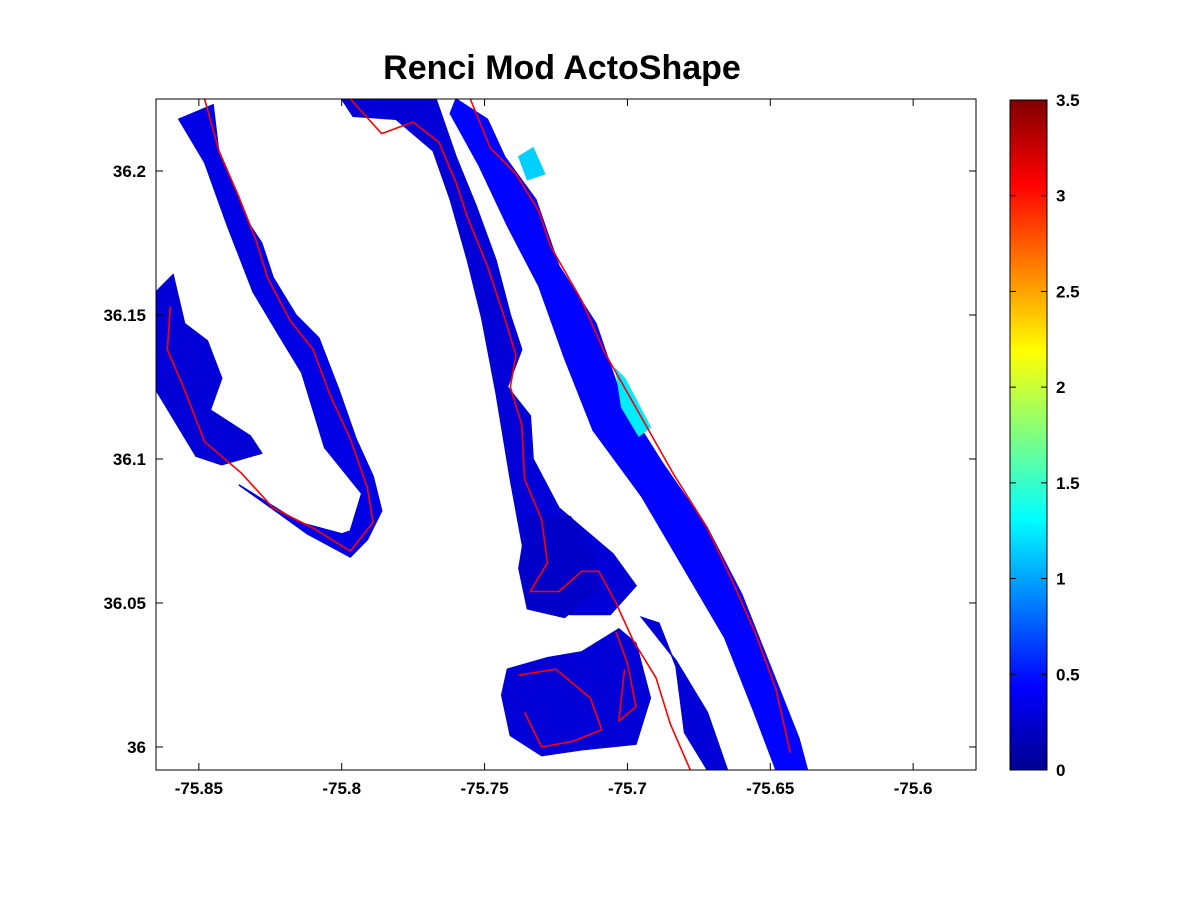  Describe the element at coordinates (684, 692) in the screenshot. I see `region-southern-channel-strip` at that location.